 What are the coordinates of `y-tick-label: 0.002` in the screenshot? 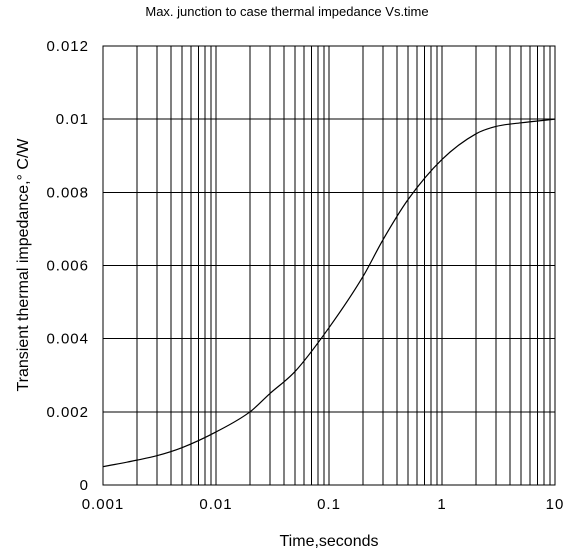 It's located at (67, 412).